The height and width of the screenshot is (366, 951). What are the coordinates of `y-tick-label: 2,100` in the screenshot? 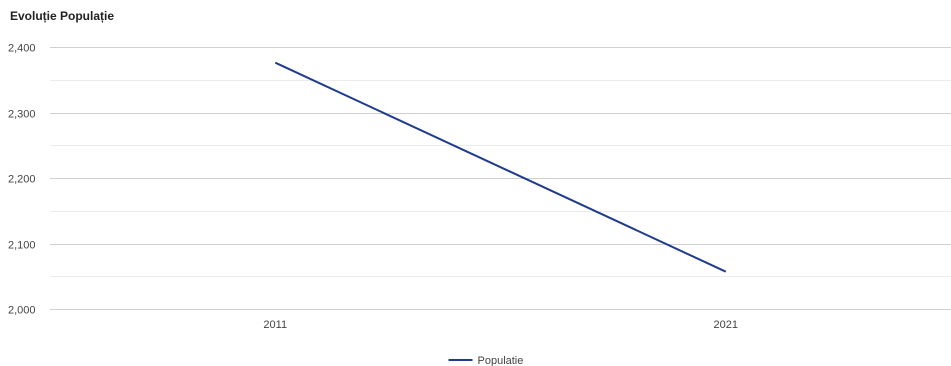 It's located at (22, 246).